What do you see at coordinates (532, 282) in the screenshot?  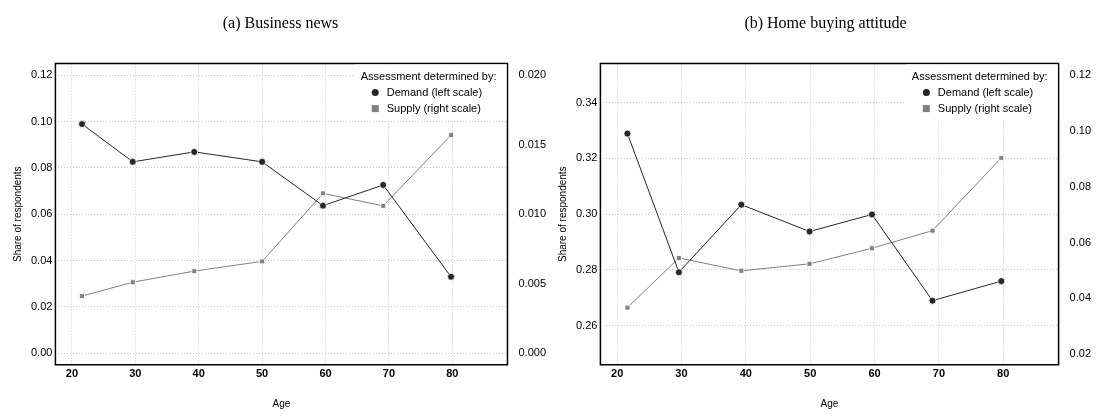 I see `y2-tick-label: 0.005` at bounding box center [532, 282].